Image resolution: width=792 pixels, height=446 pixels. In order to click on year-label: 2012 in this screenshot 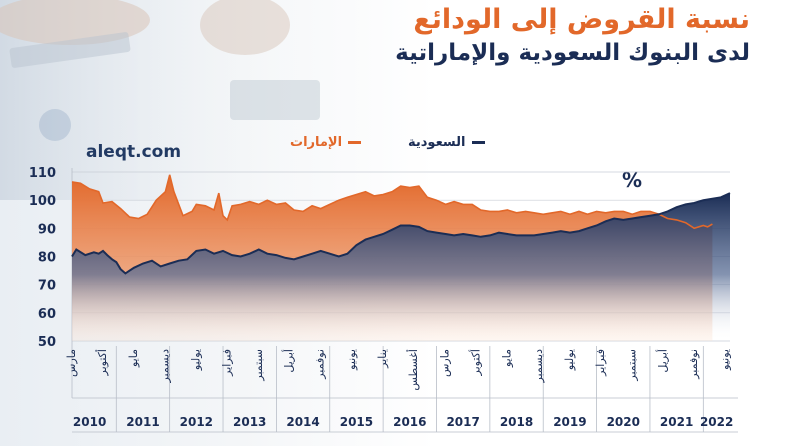, I will do `click(196, 422)`.